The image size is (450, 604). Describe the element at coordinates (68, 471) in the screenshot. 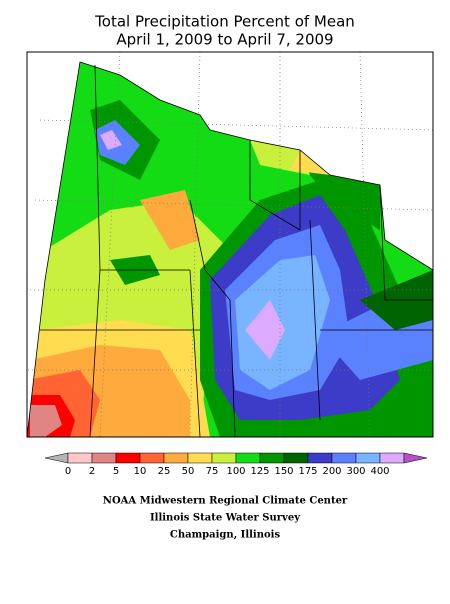

I see `legend-label: 0` at that location.